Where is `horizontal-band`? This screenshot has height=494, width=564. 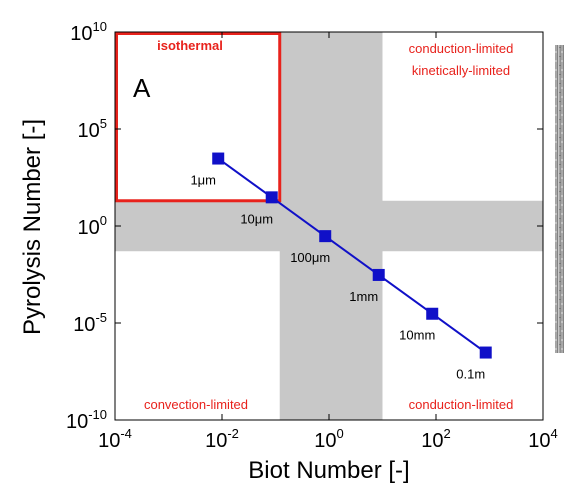 horizontal-band is located at coordinates (329, 226).